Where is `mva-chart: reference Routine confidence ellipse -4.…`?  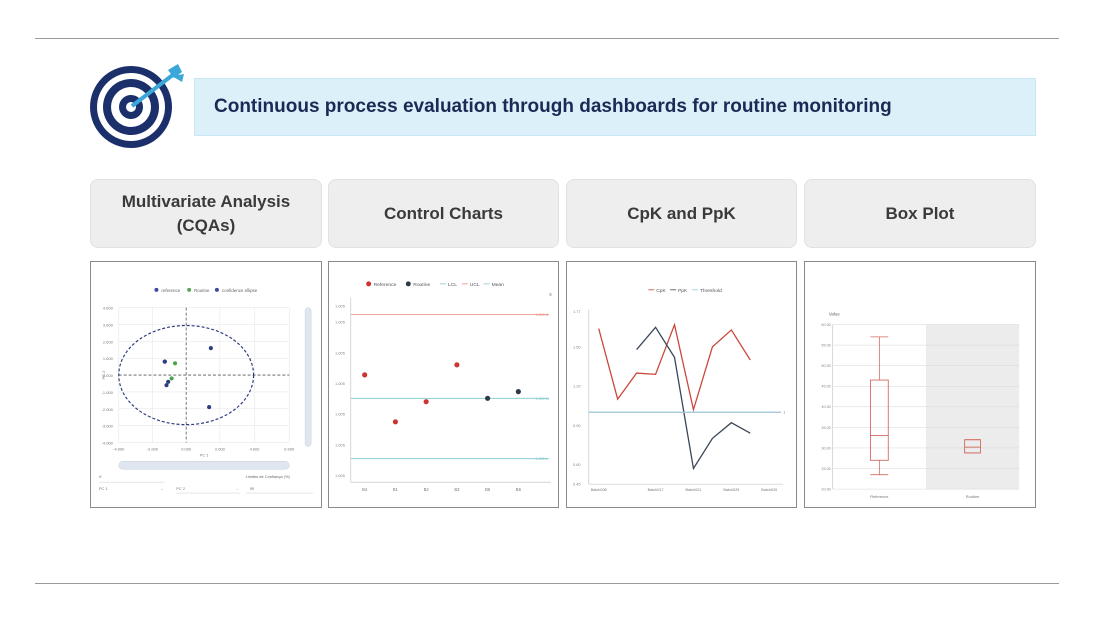
mva-chart: reference Routine confidence ellipse -4.… is located at coordinates (206, 390).